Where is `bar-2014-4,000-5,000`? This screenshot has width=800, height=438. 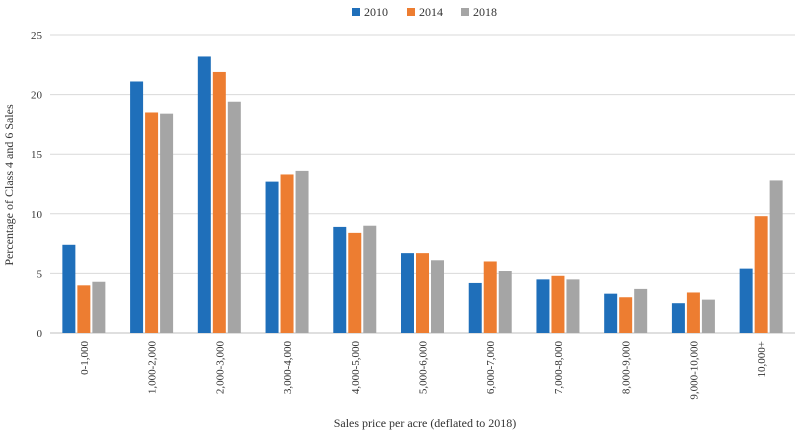
bar-2014-4,000-5,000 is located at coordinates (355, 282).